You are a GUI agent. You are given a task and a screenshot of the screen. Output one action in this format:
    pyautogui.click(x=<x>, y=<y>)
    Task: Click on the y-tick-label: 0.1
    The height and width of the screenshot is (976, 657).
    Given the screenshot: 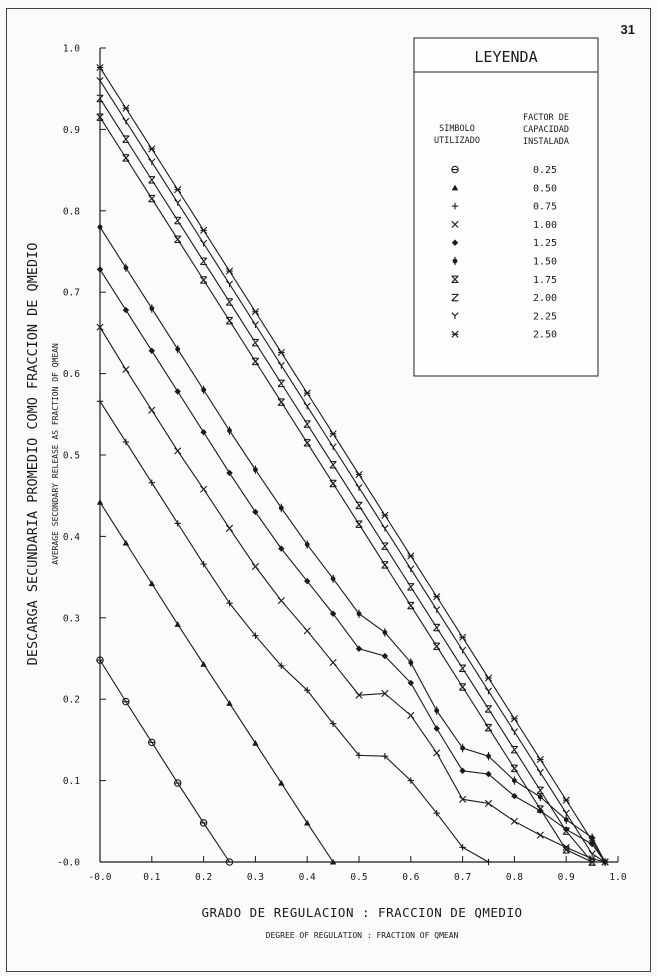 What is the action you would take?
    pyautogui.click(x=71, y=781)
    